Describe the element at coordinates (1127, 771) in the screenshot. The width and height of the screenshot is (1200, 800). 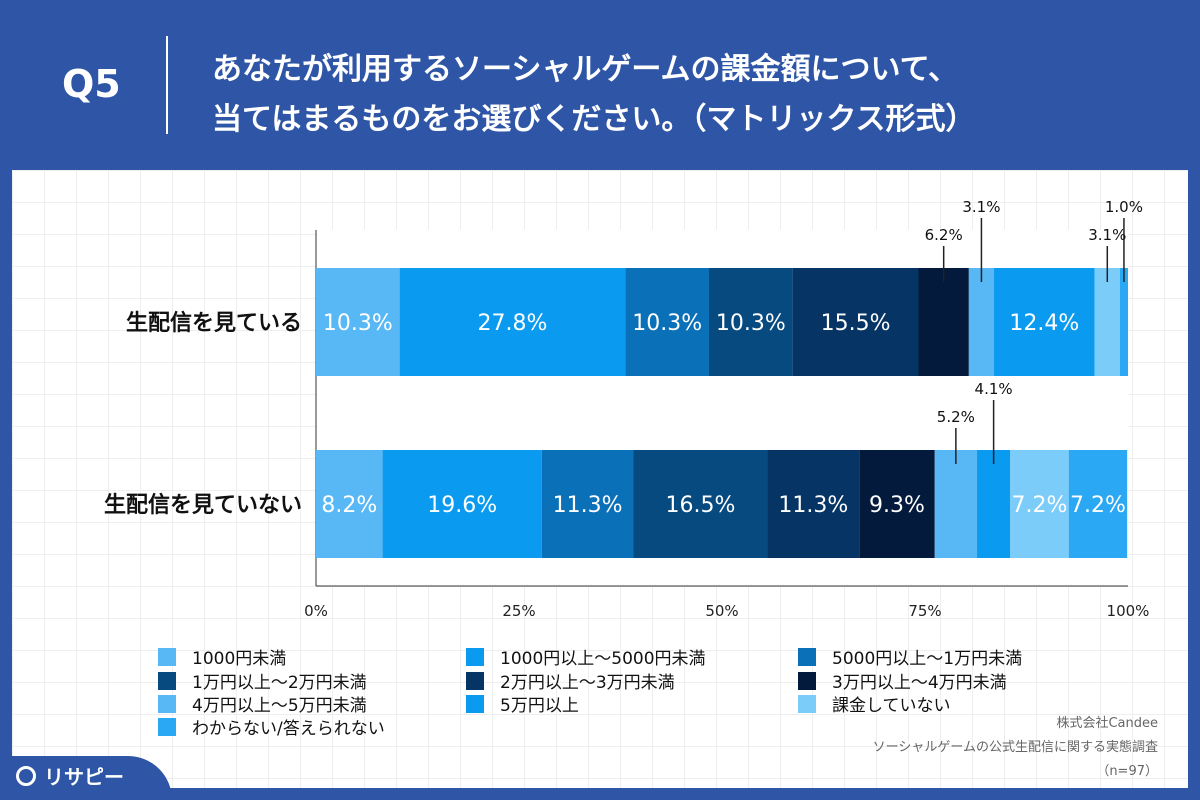
I see `credit-sample: （n=97）` at that location.